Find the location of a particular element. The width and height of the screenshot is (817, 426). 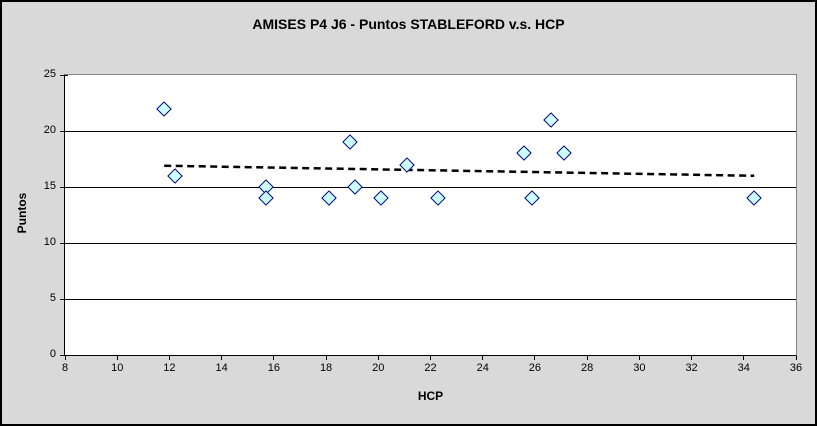

x-tick-label: 36 is located at coordinates (796, 368).